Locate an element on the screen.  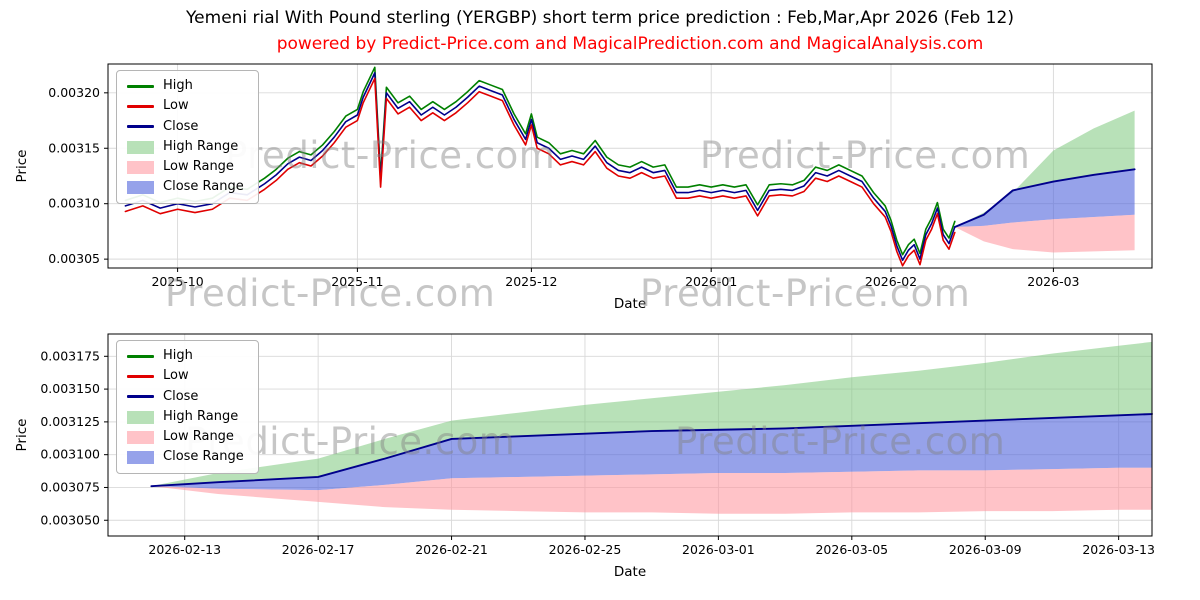
y-tick-label: 0.00315 is located at coordinates (74, 147).